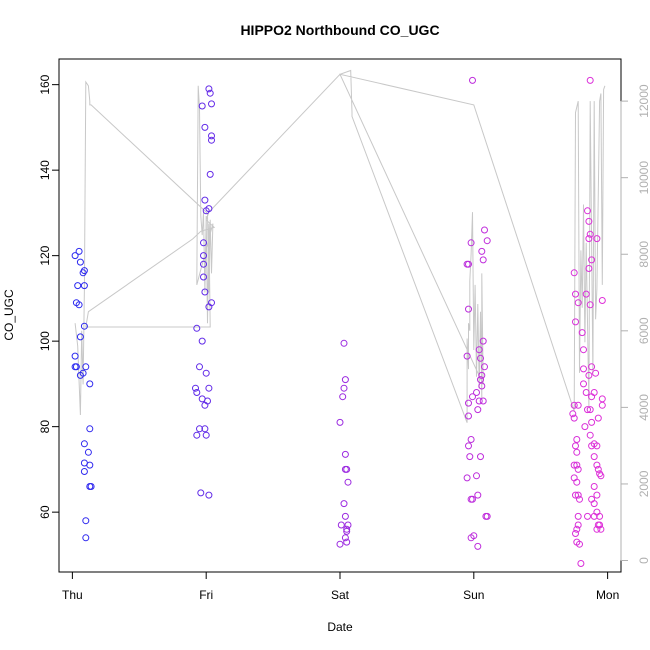 The image size is (650, 650). What do you see at coordinates (45, 84) in the screenshot?
I see `y-tick-label: 160` at bounding box center [45, 84].